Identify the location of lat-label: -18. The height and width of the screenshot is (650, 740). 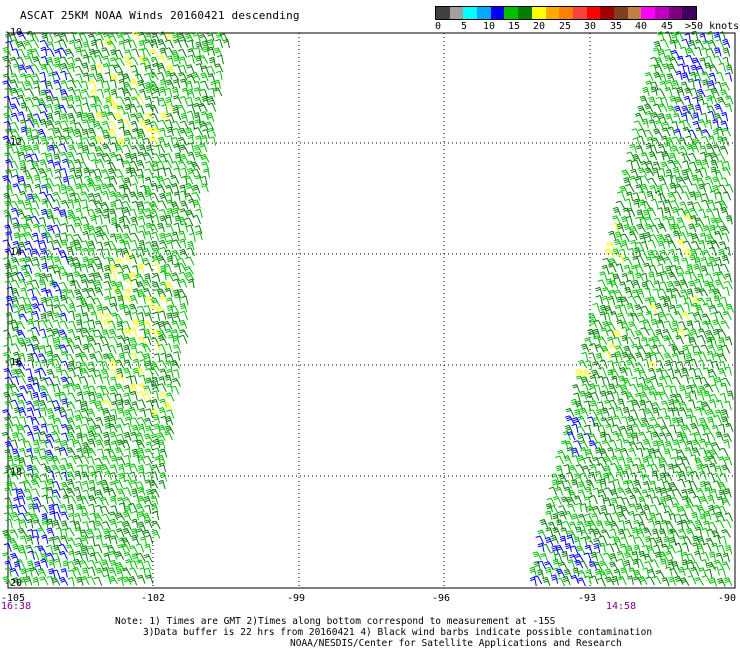
(13, 472).